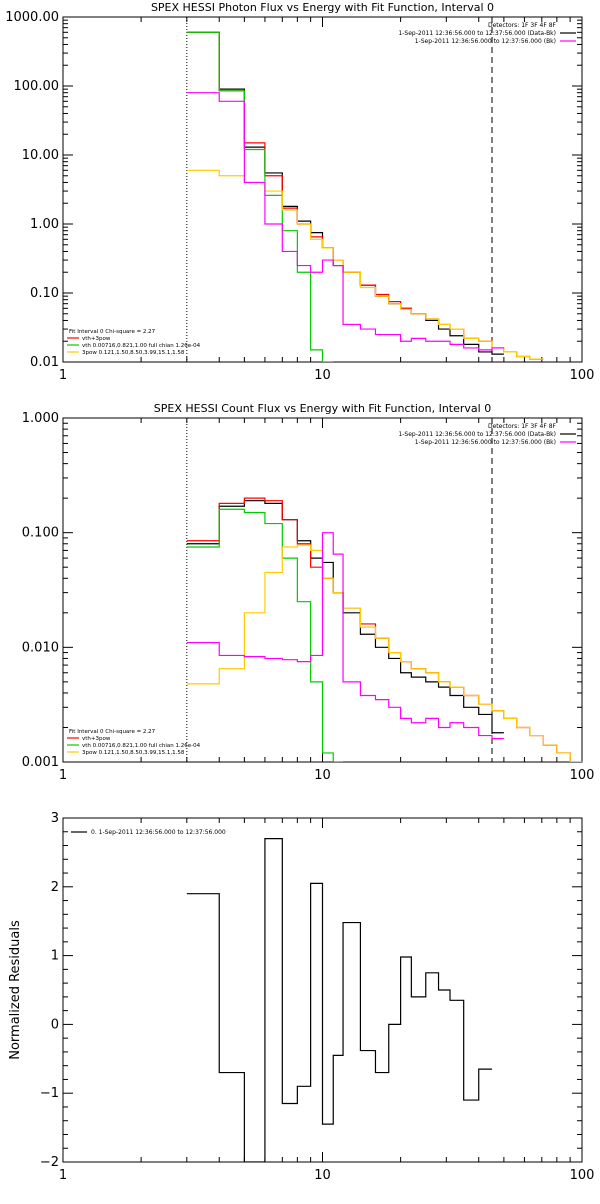  What do you see at coordinates (55, 887) in the screenshot?
I see `y-tick-label: 2` at bounding box center [55, 887].